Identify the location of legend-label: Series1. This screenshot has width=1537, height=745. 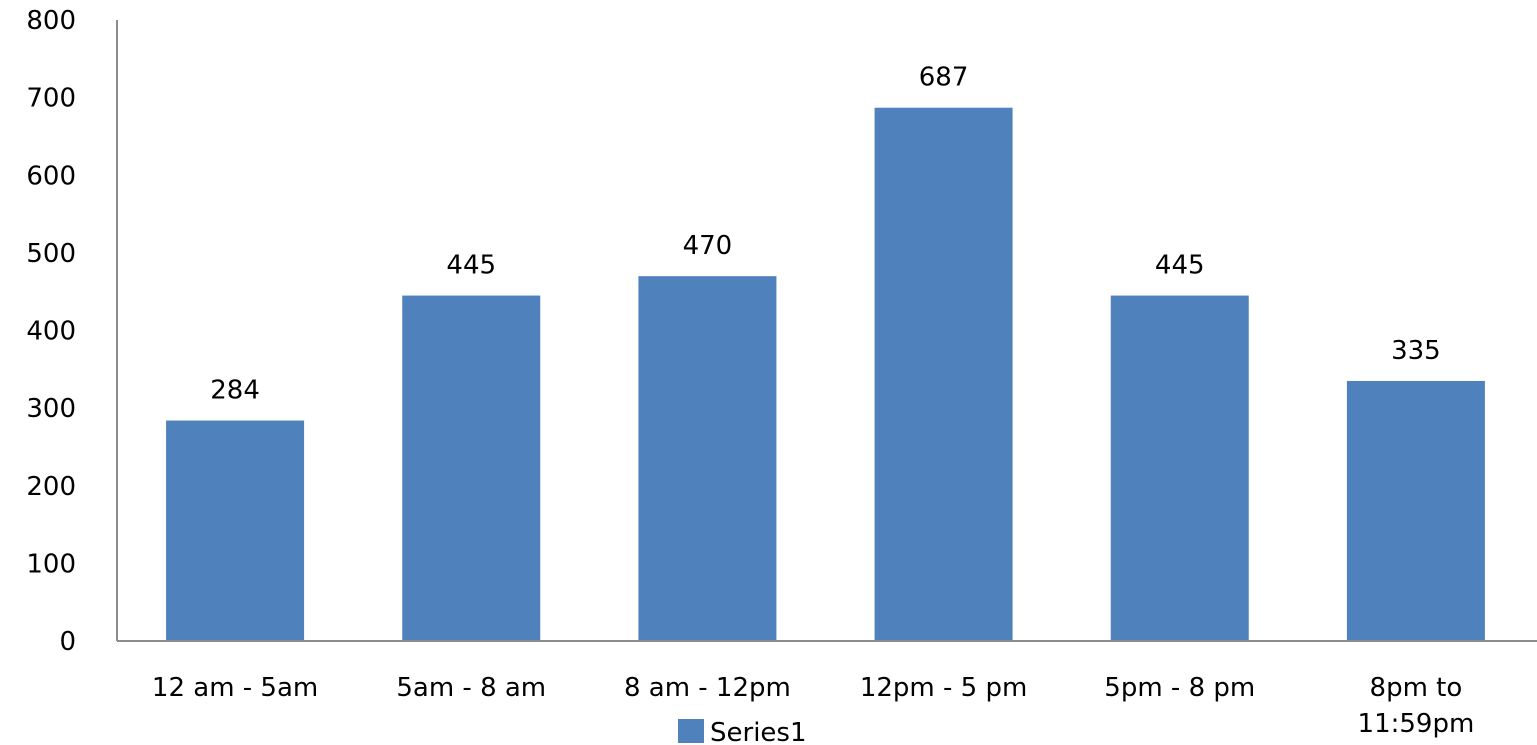
(758, 731).